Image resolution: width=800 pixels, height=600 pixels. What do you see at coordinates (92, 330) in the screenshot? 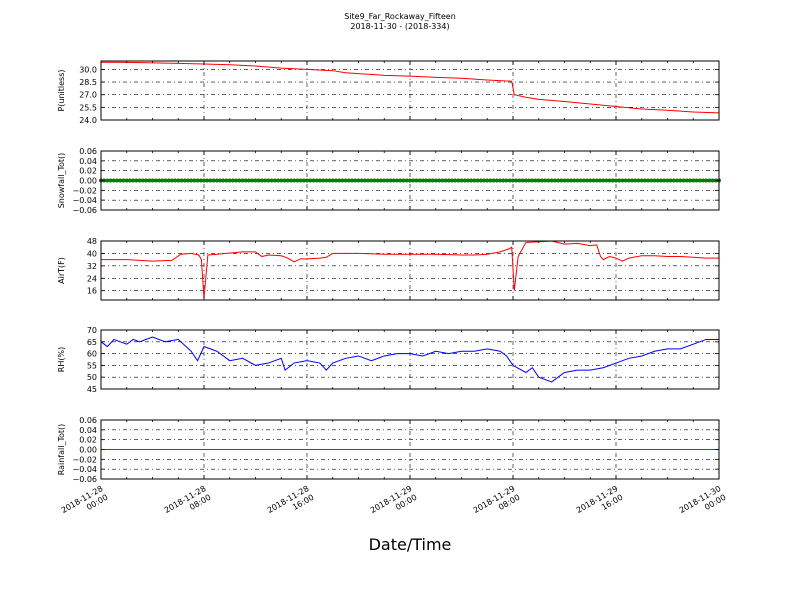
I see `y-tick-label: 70` at bounding box center [92, 330].